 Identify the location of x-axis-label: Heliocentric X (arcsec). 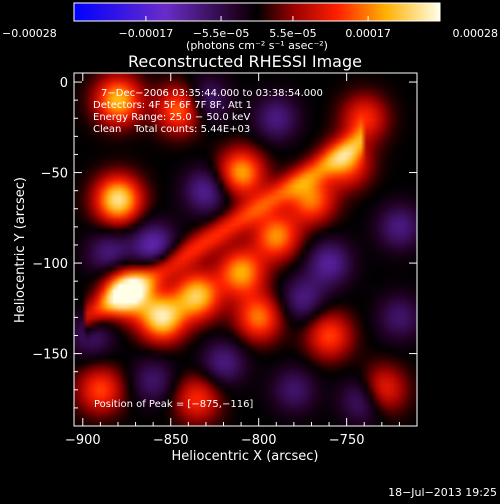
(245, 456).